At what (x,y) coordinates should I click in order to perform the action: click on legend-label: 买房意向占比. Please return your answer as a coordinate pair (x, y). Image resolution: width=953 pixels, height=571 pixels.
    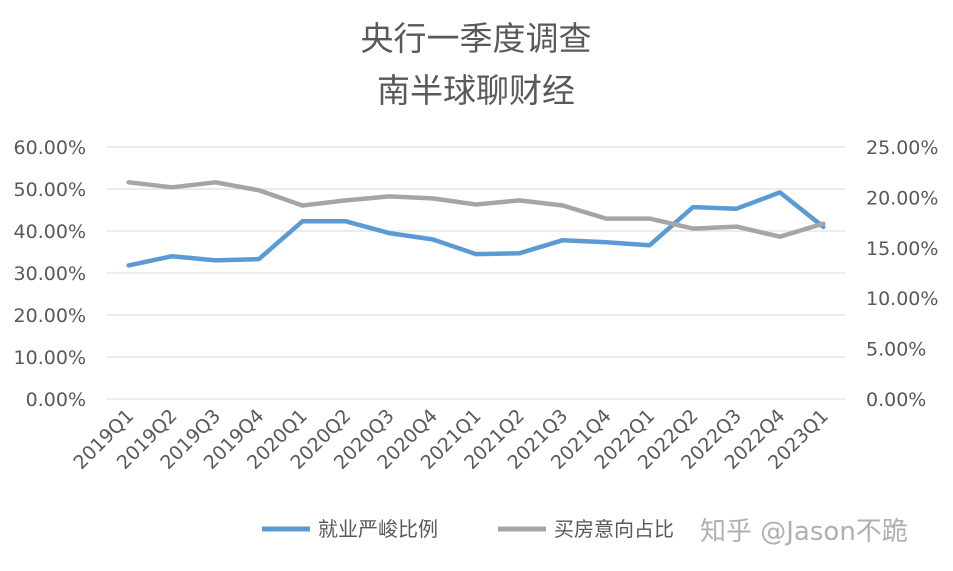
    Looking at the image, I should click on (614, 529).